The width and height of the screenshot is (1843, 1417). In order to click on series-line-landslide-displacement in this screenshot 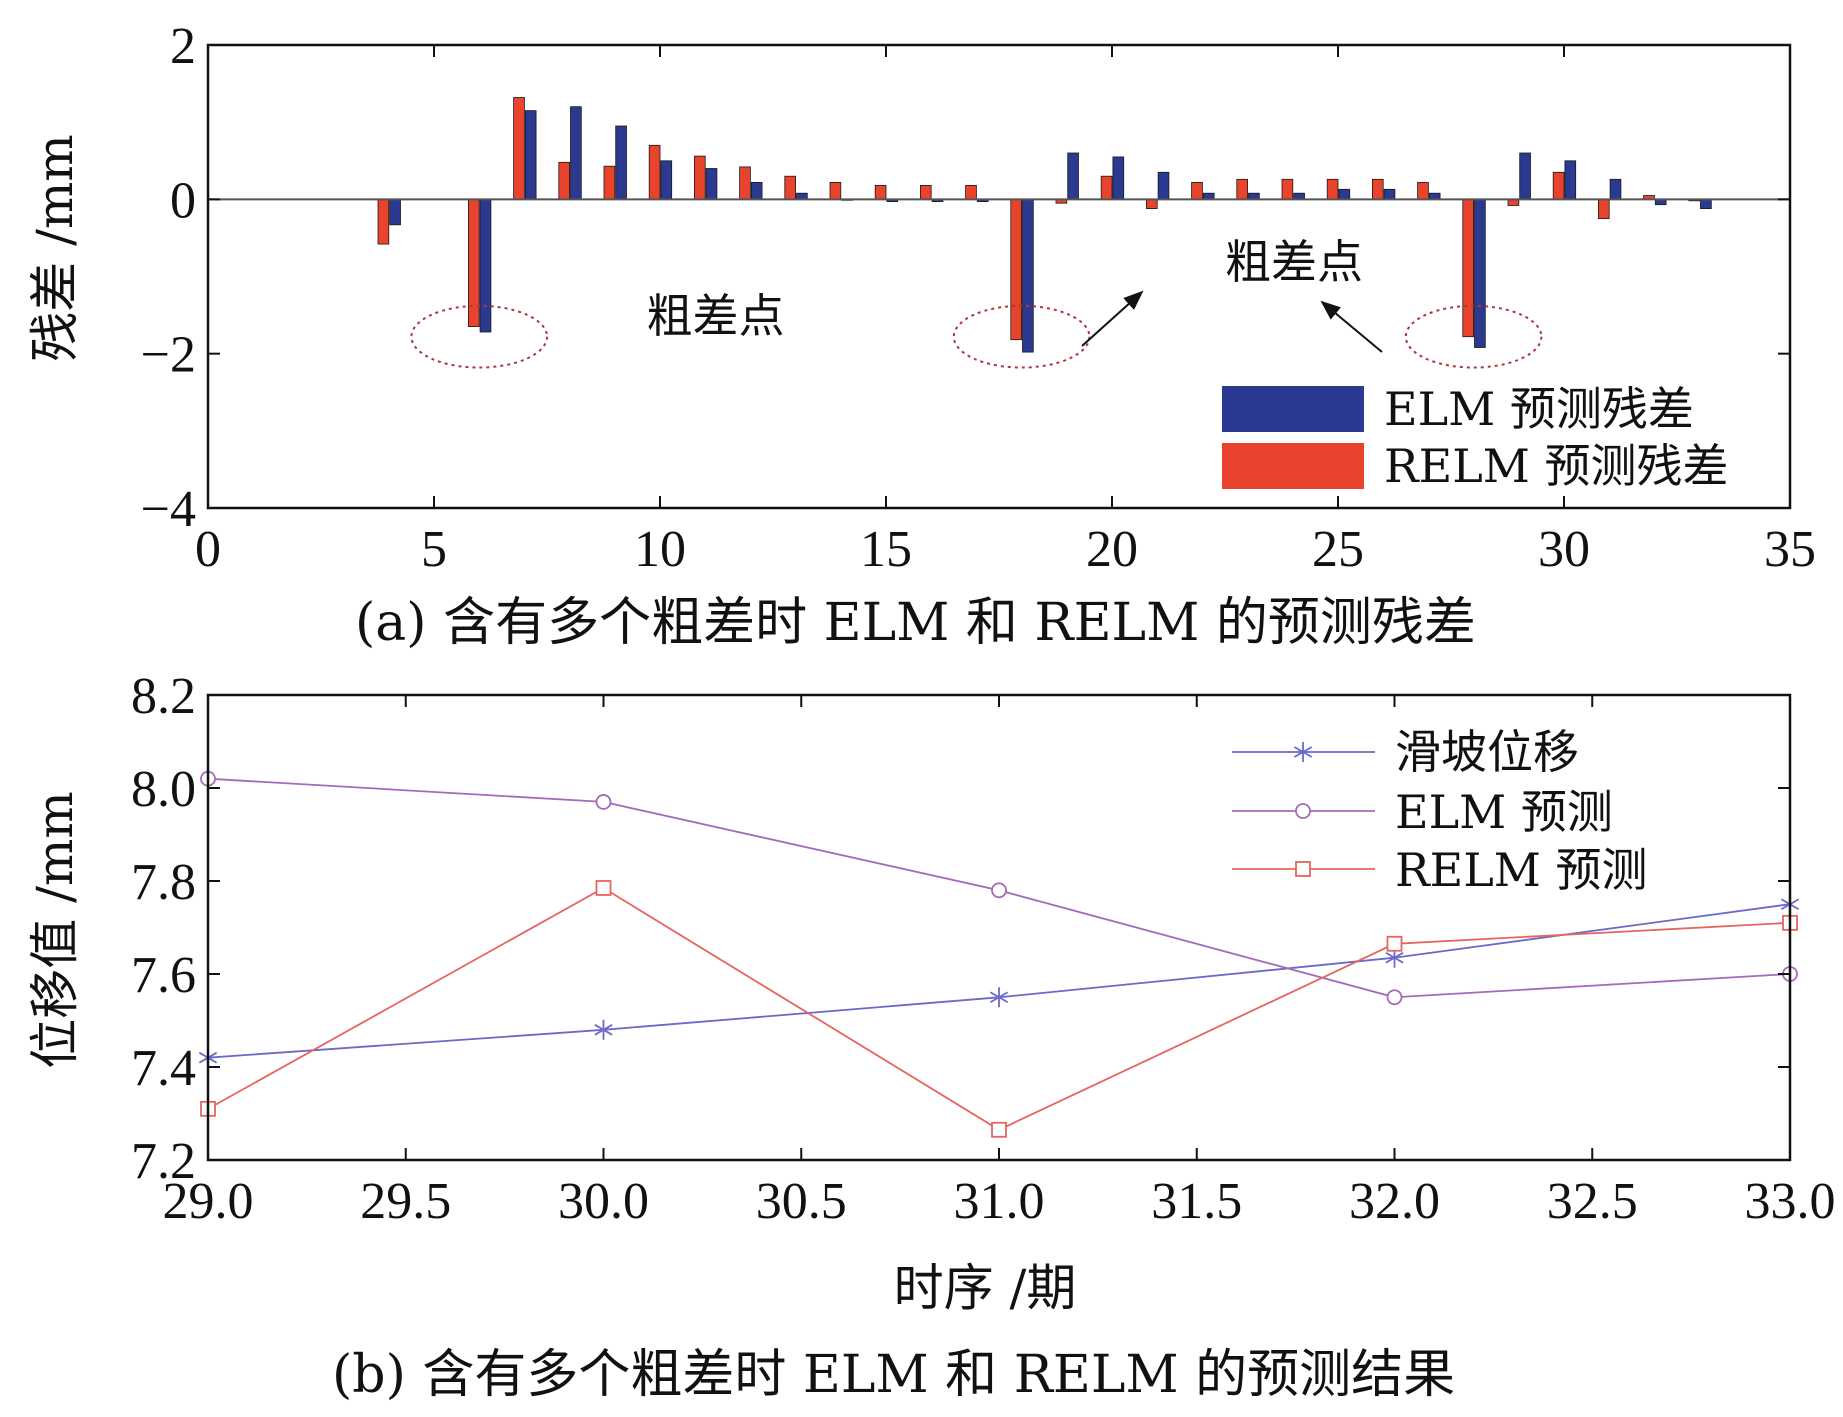, I will do `click(999, 981)`.